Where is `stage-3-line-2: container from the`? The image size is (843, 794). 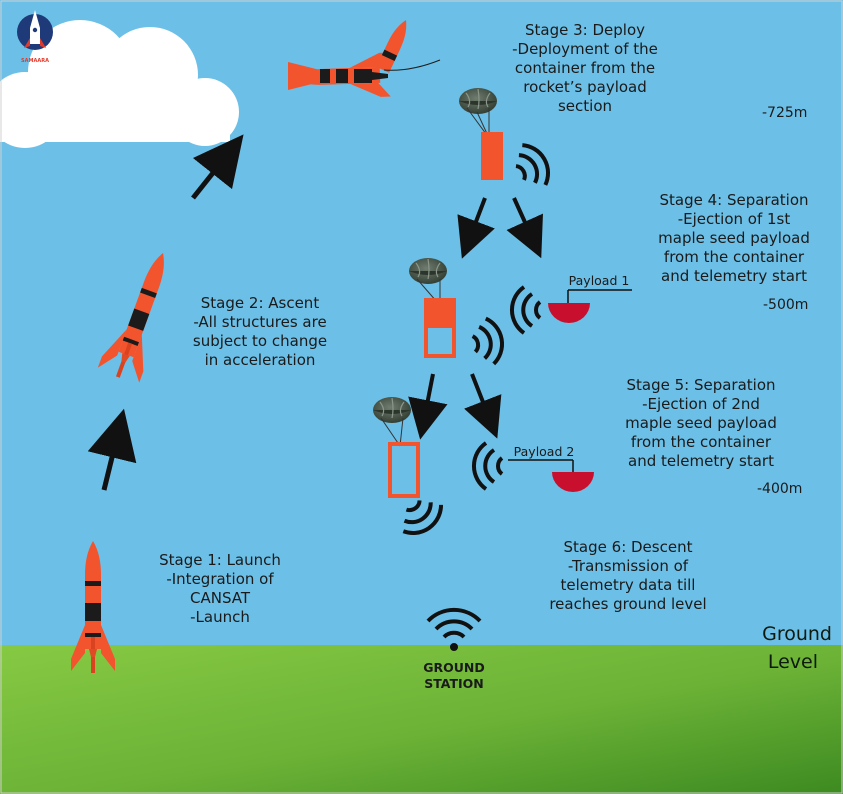 stage-3-line-2: container from the is located at coordinates (585, 68).